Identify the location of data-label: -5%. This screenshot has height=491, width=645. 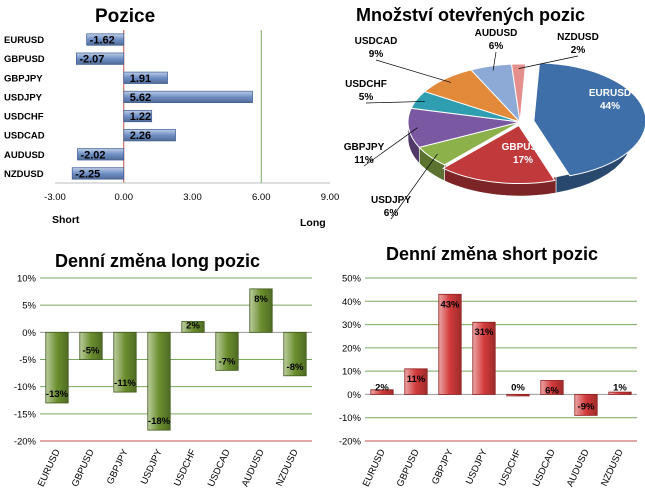
(91, 351).